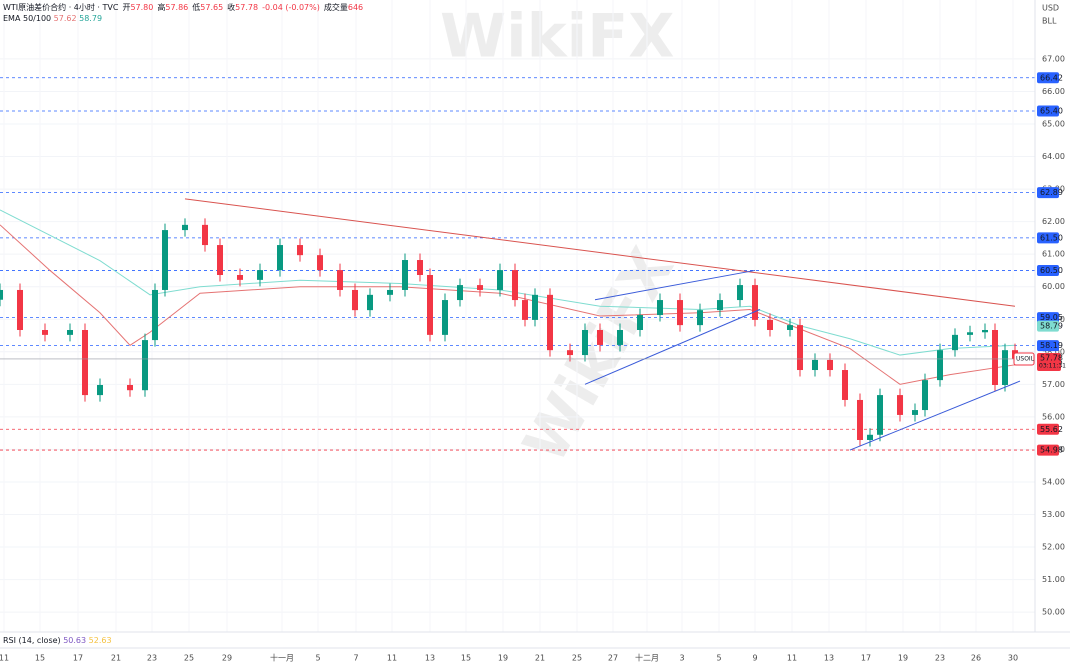 The height and width of the screenshot is (666, 1070). What do you see at coordinates (317, 658) in the screenshot?
I see `x-tick-label: 5` at bounding box center [317, 658].